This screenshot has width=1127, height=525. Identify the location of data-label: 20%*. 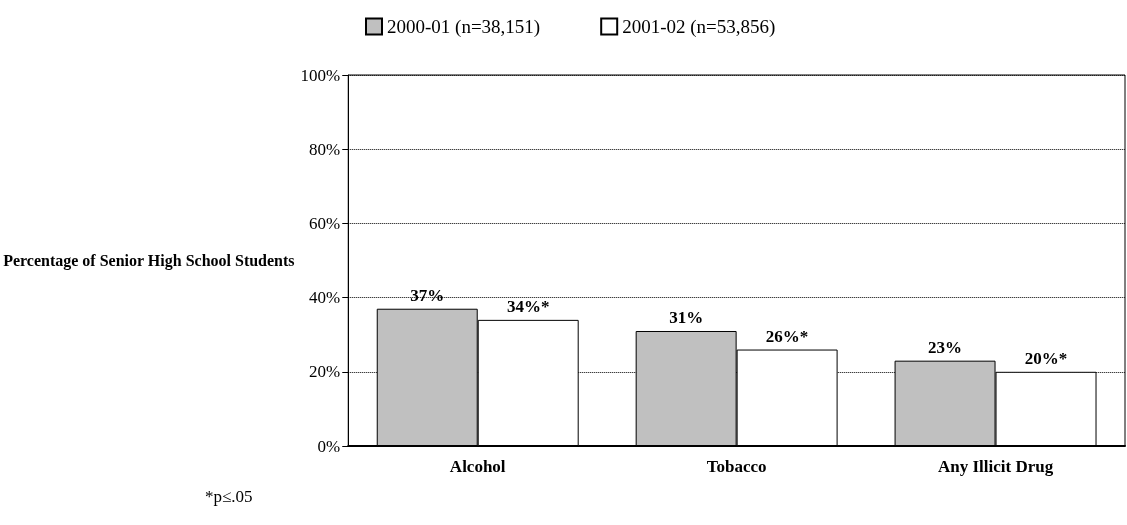
(1046, 358).